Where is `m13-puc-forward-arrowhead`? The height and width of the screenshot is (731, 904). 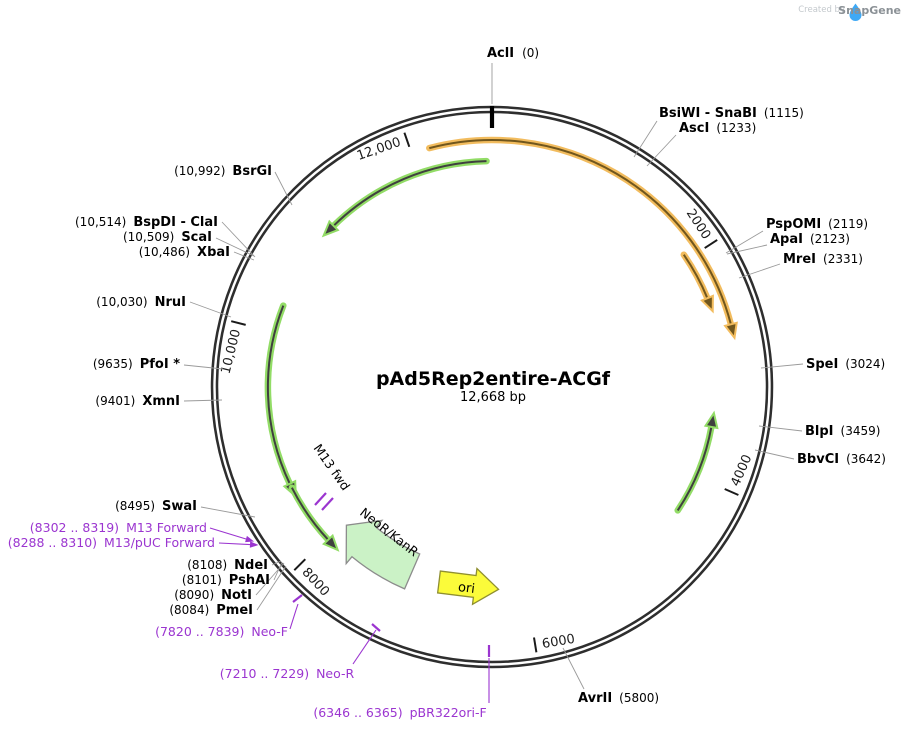 m13-puc-forward-arrowhead is located at coordinates (254, 544).